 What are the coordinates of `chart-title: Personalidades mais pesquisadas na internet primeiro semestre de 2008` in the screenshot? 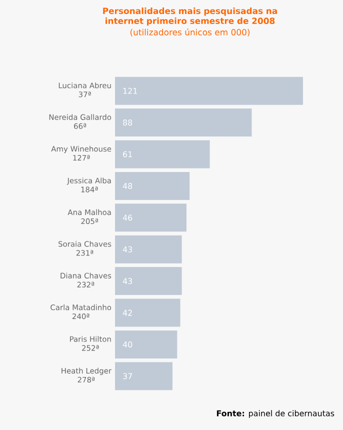 It's located at (190, 17).